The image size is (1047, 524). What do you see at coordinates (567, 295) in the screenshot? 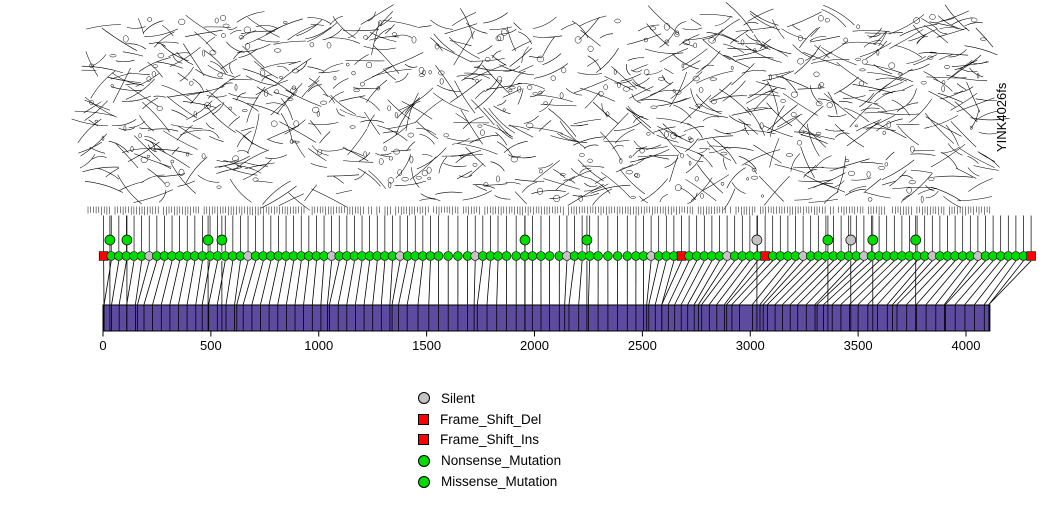
I see `mutation-connector-lines` at bounding box center [567, 295].